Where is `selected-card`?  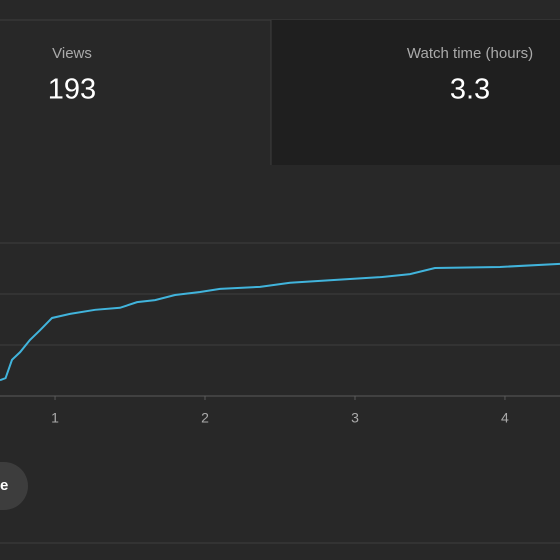
selected-card is located at coordinates (415, 92).